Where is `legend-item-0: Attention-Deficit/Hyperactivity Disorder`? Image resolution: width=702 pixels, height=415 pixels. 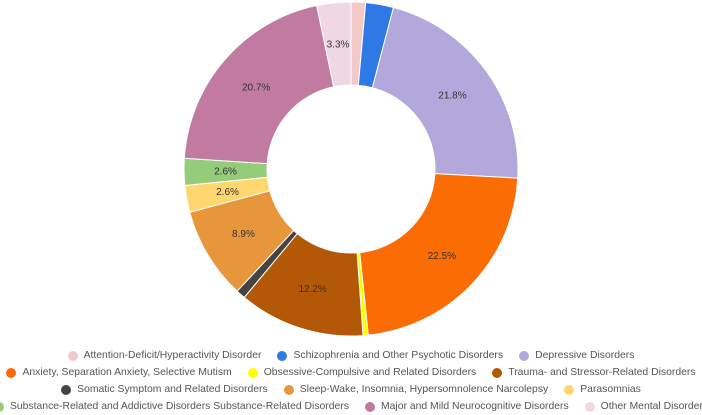 legend-item-0: Attention-Deficit/Hyperactivity Disorder is located at coordinates (164, 355).